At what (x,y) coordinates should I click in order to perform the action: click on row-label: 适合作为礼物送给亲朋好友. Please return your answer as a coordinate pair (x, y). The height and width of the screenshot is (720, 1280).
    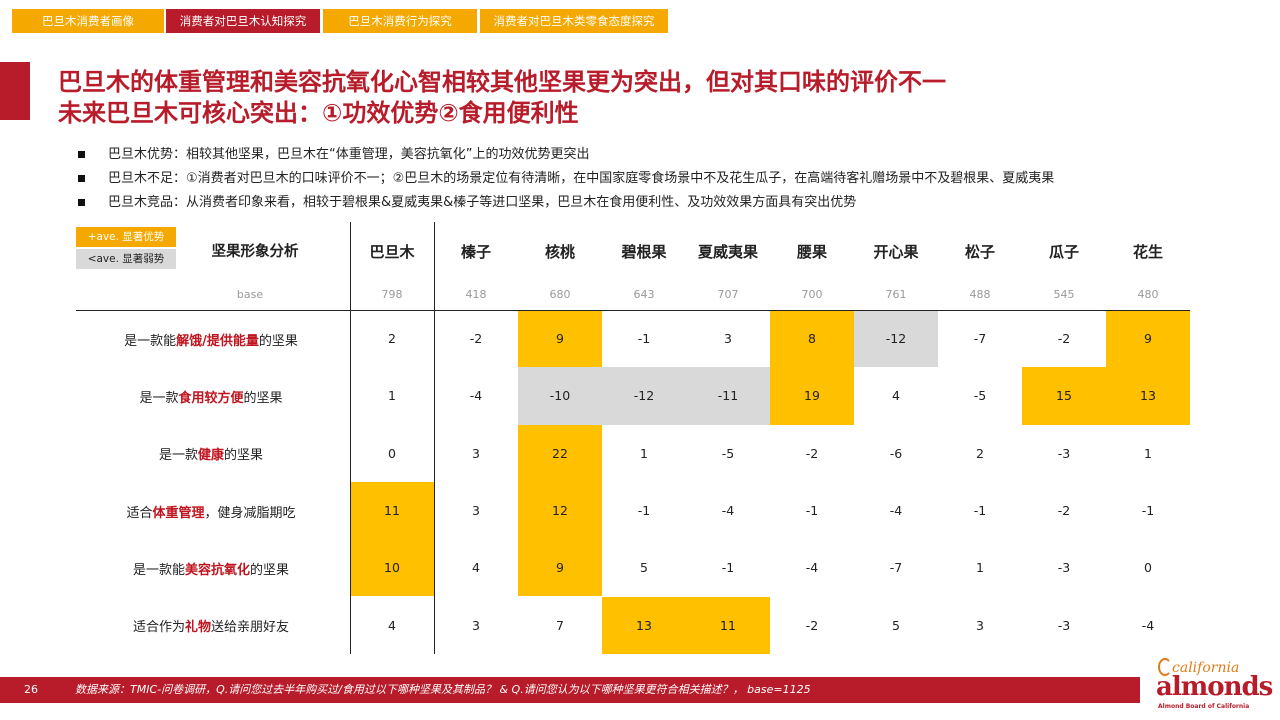
    Looking at the image, I should click on (211, 625).